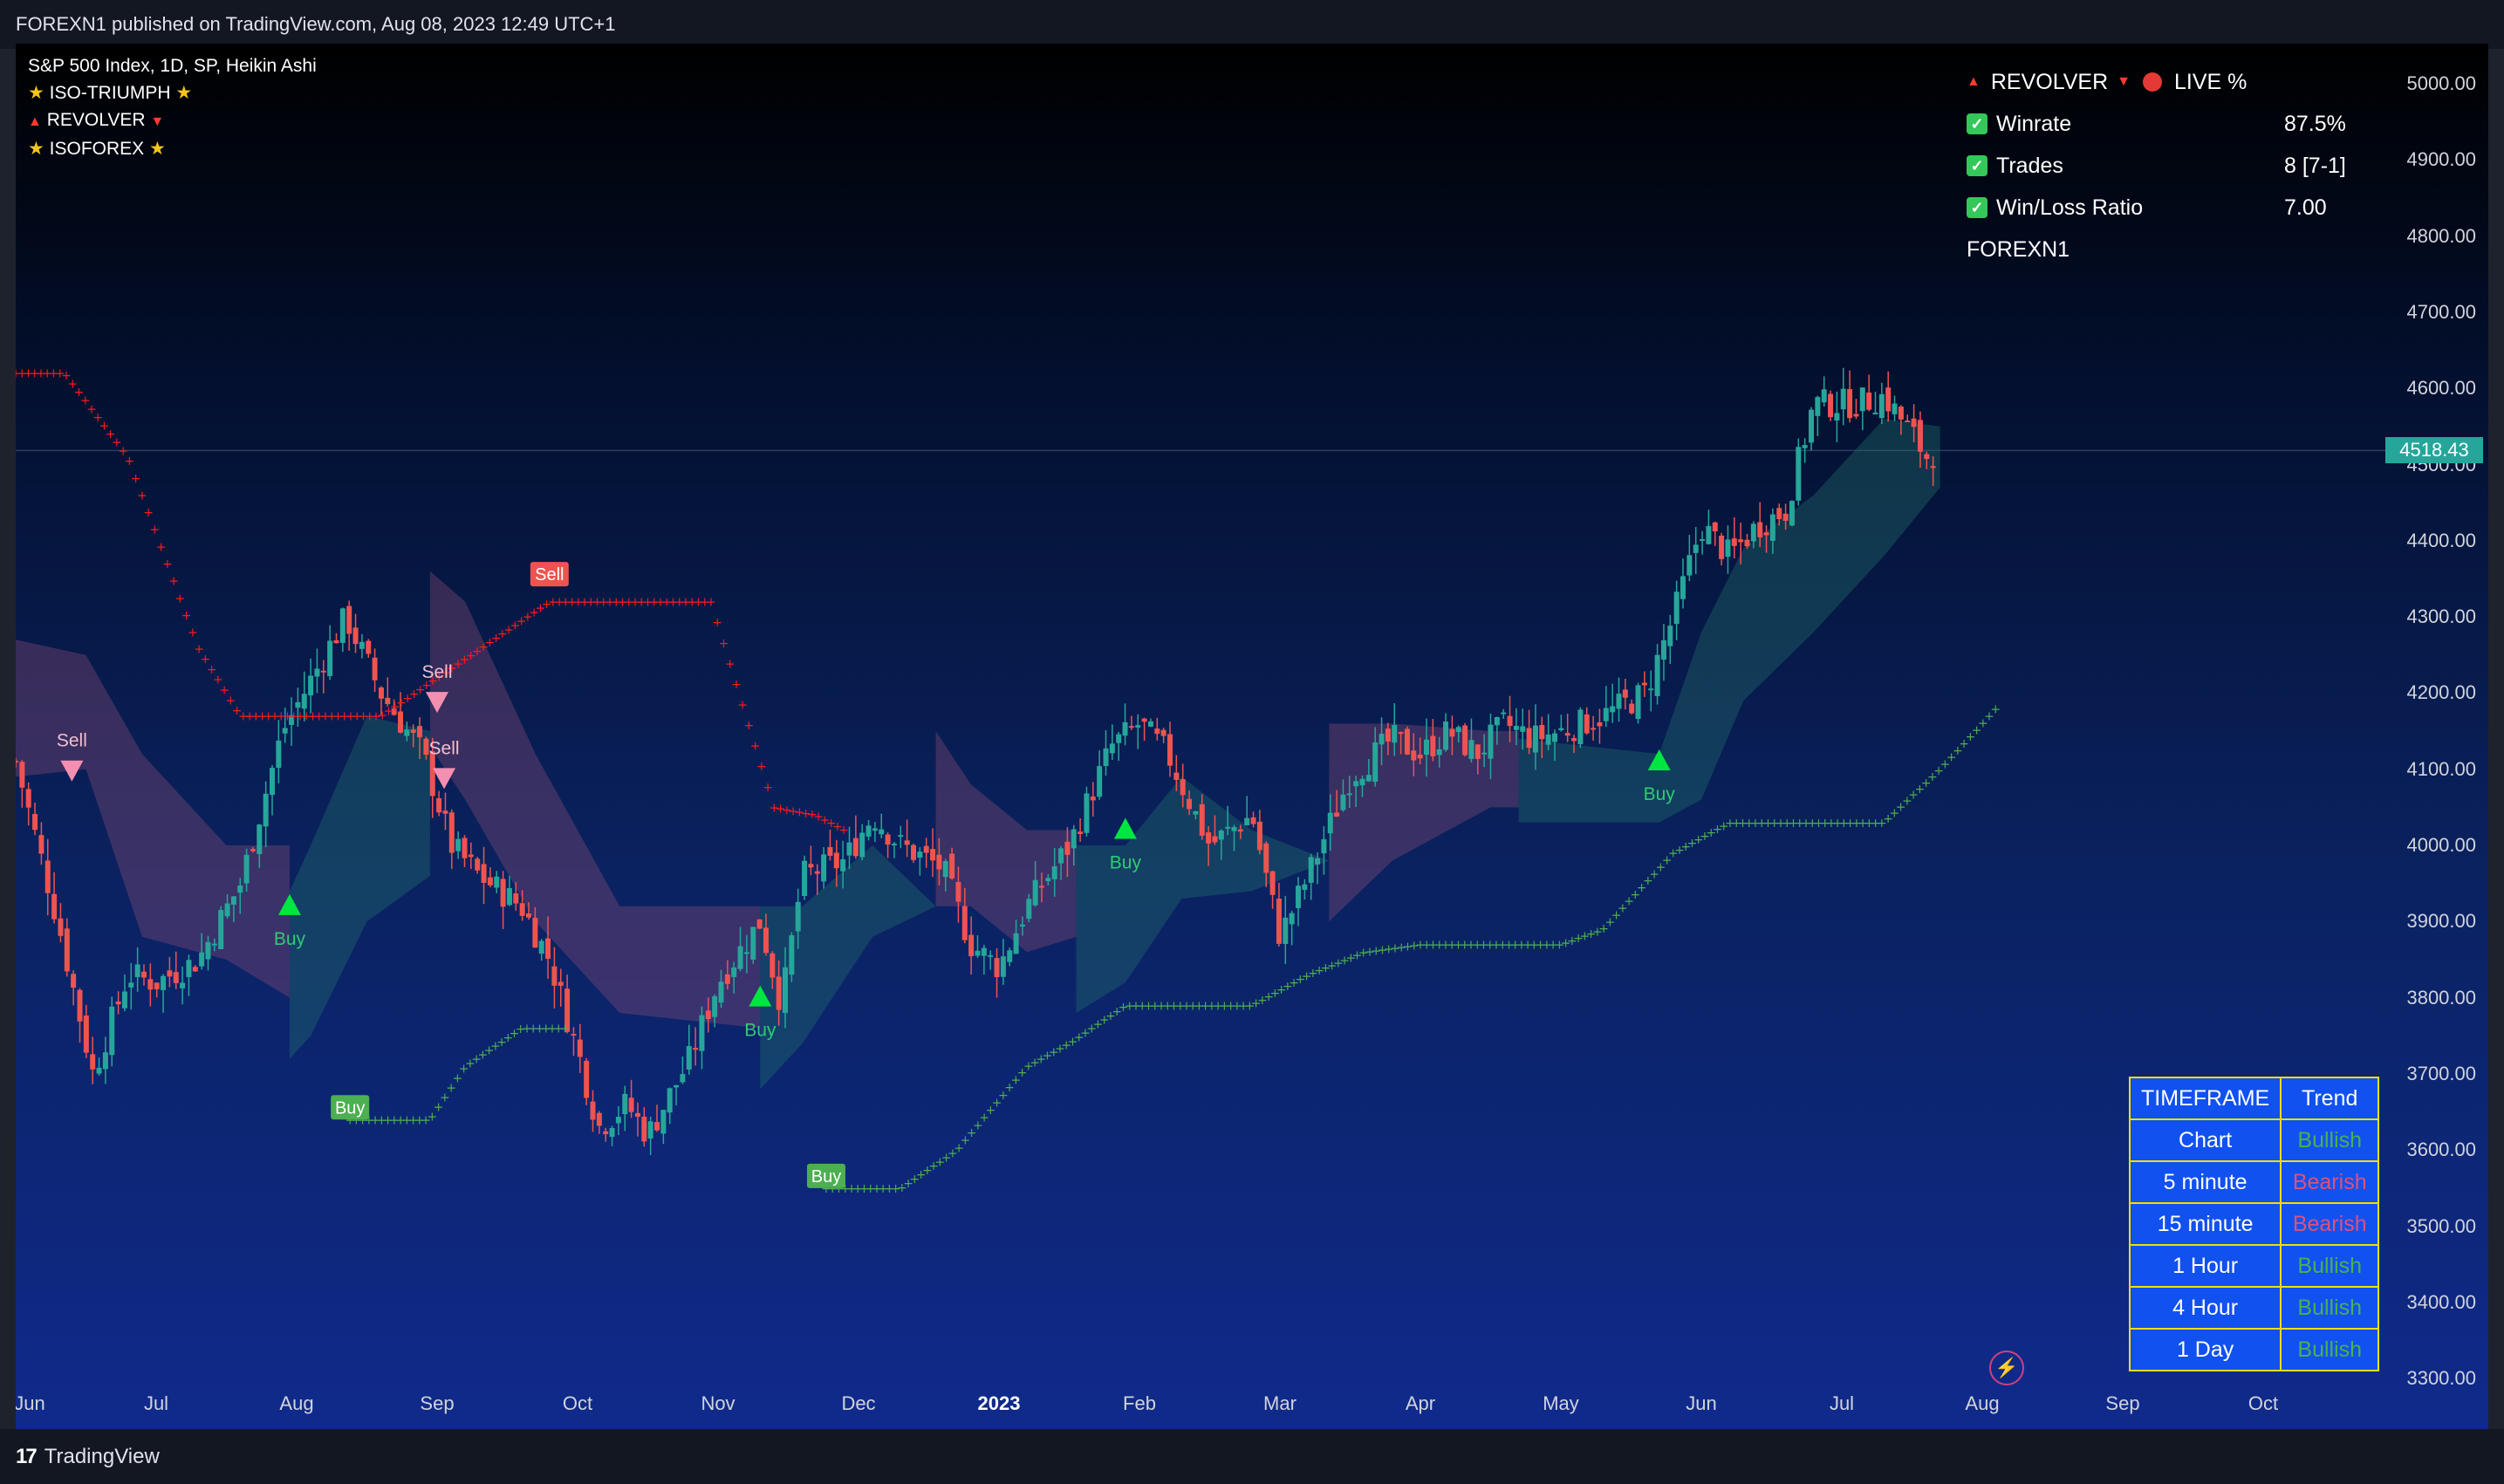 The height and width of the screenshot is (1484, 2504). I want to click on trend-row: 5 minute Bearish, so click(2254, 1182).